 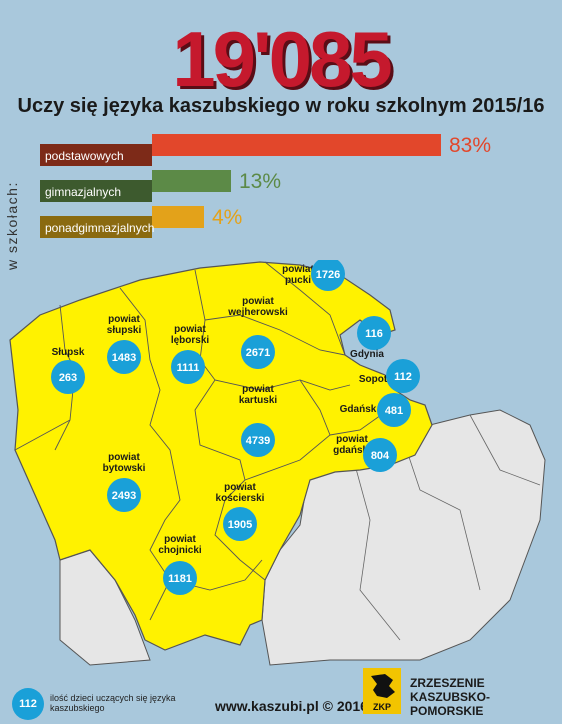 I want to click on value-label-koscierski: 1905, so click(x=240, y=525).